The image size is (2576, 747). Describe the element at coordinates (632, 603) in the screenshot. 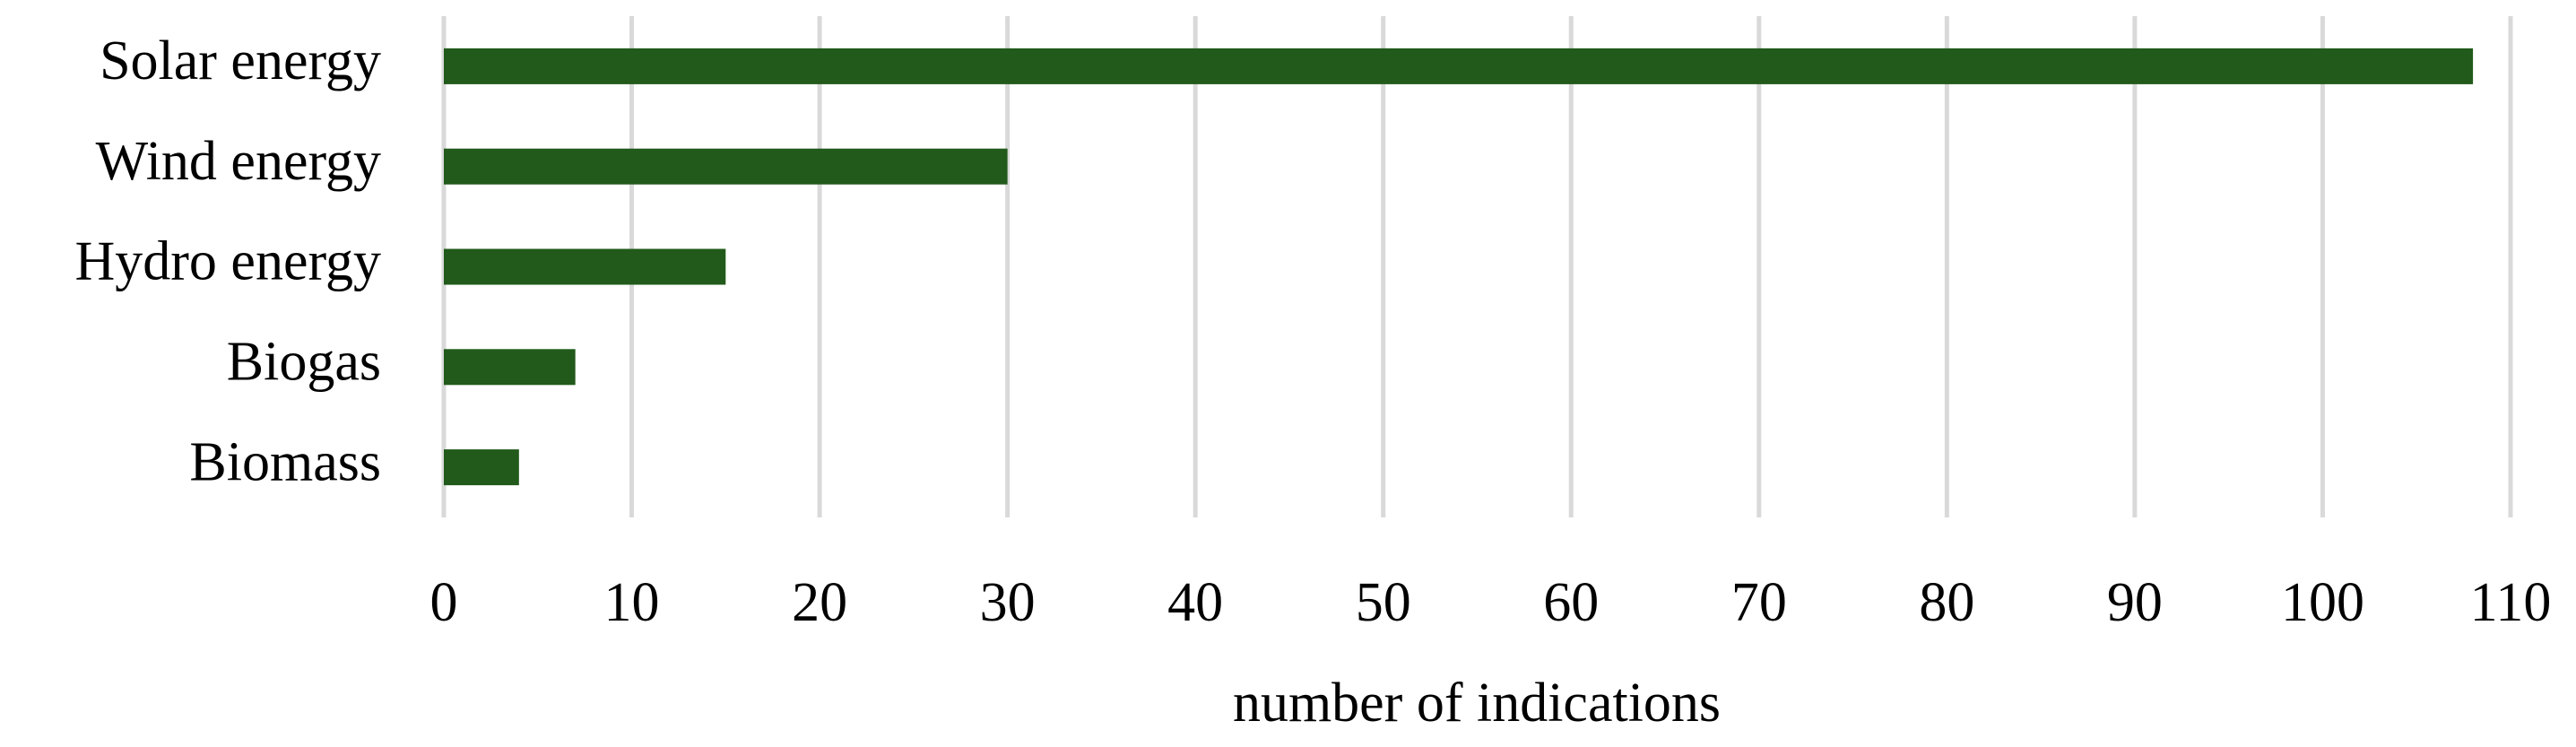

I see `x-tick-label: 10` at that location.